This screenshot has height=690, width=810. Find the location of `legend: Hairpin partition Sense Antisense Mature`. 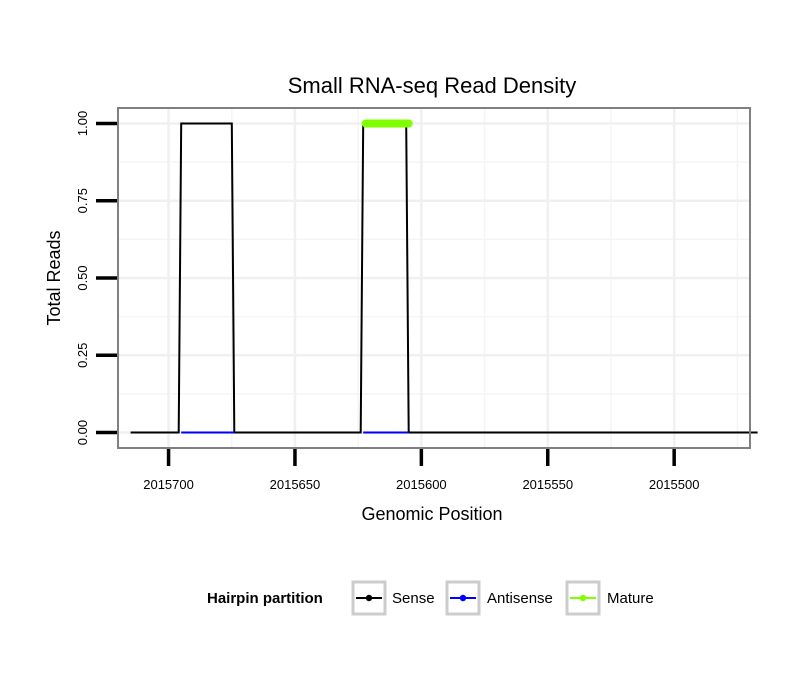

legend: Hairpin partition Sense Antisense Mature is located at coordinates (430, 598).